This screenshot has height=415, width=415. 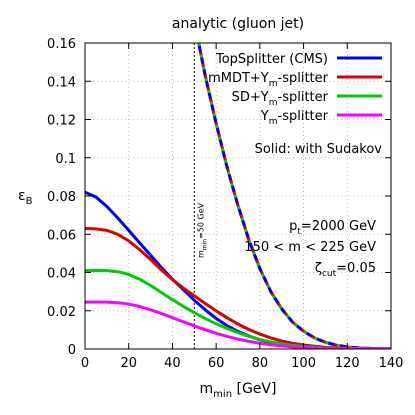 I want to click on annotation: ζcut=0.05, so click(x=345, y=270).